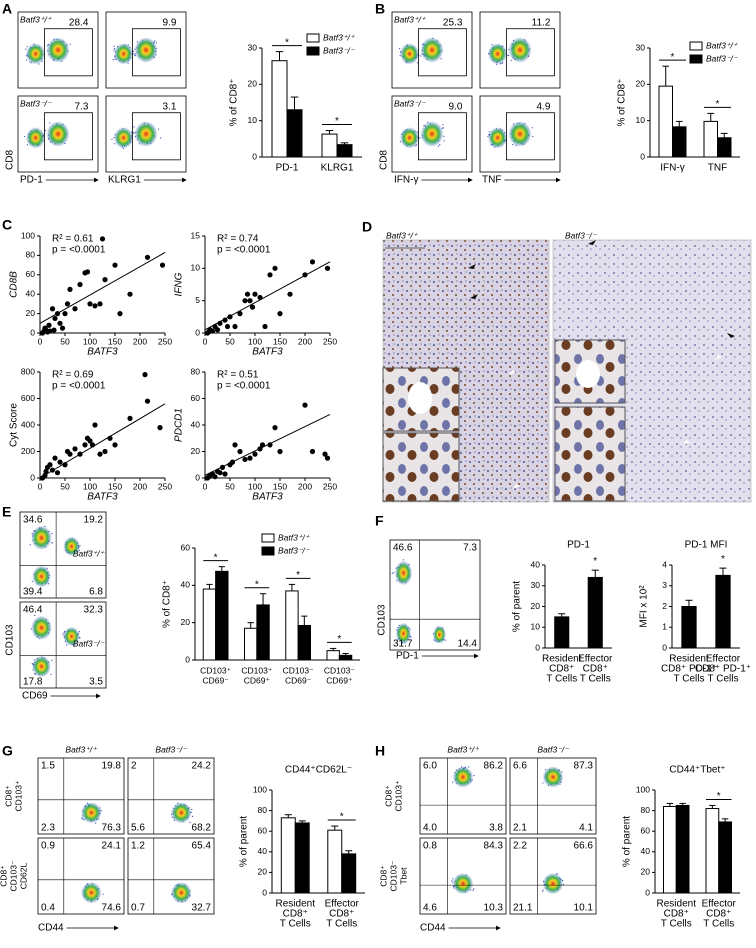 The height and width of the screenshot is (948, 756). Describe the element at coordinates (33, 520) in the screenshot. I see `quadrant-value: 34.6` at that location.